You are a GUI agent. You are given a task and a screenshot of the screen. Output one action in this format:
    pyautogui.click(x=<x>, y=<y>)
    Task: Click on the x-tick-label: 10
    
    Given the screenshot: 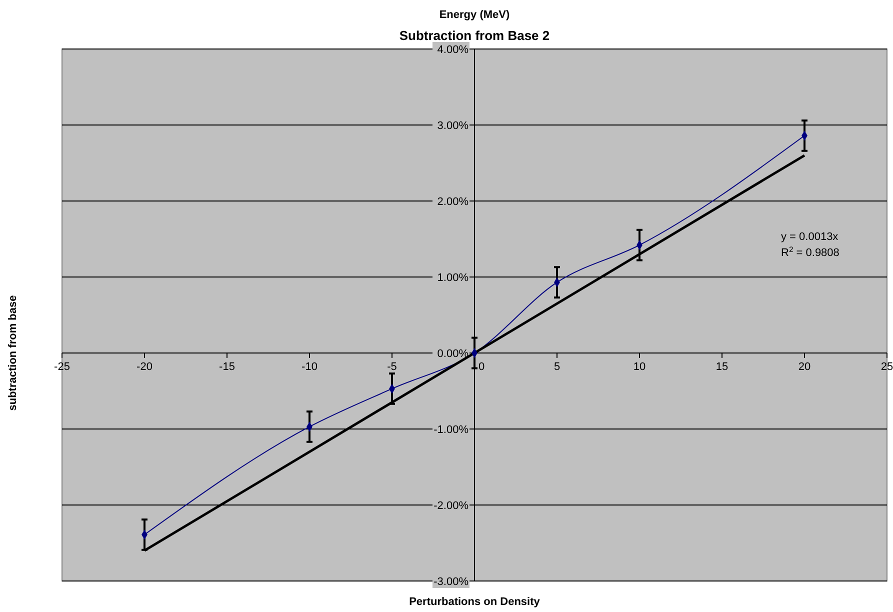 What is the action you would take?
    pyautogui.click(x=639, y=367)
    